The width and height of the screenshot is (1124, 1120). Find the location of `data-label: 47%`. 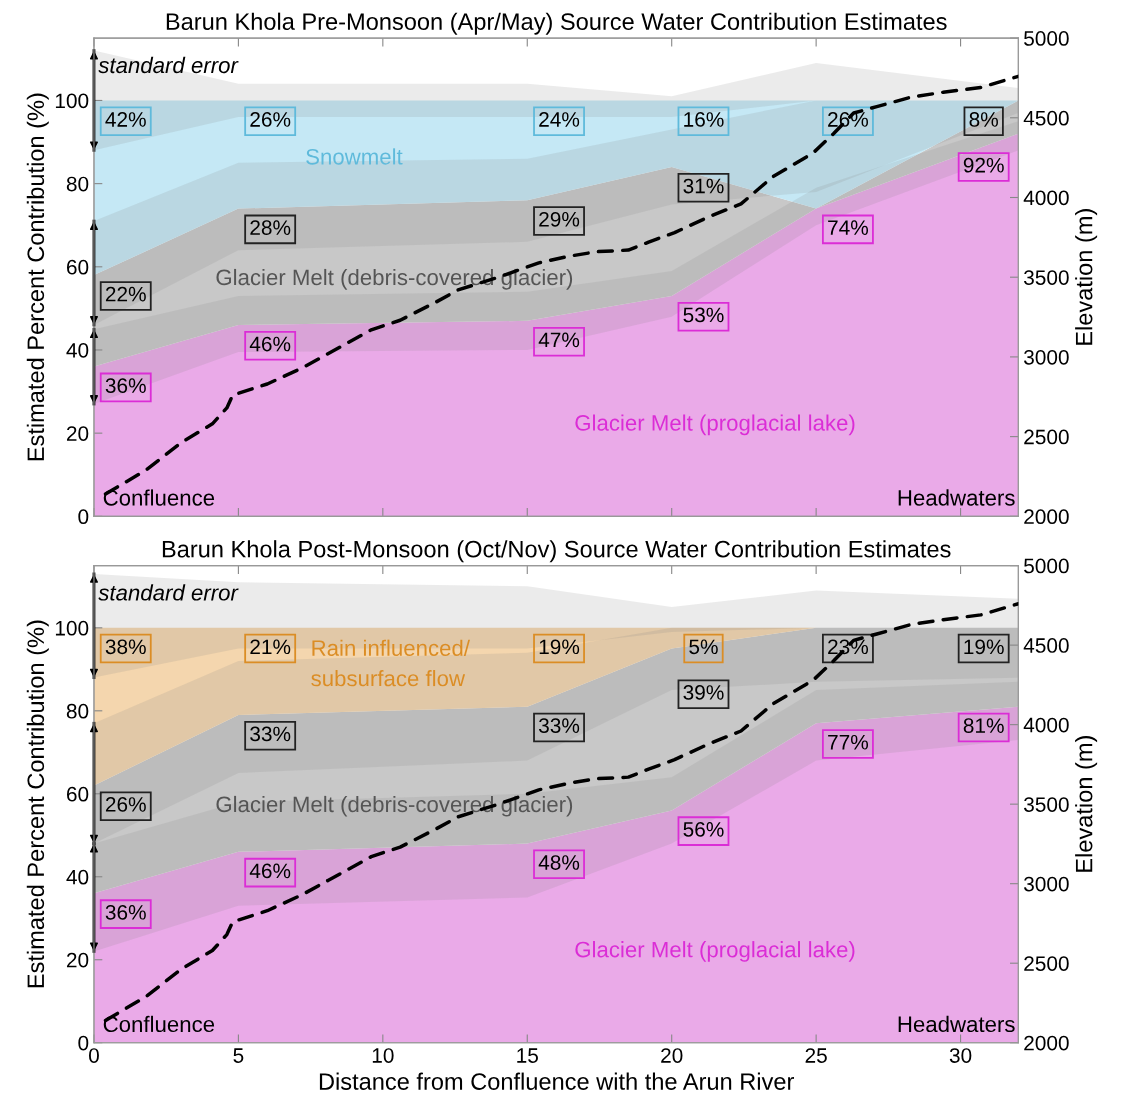

data-label: 47% is located at coordinates (559, 340).